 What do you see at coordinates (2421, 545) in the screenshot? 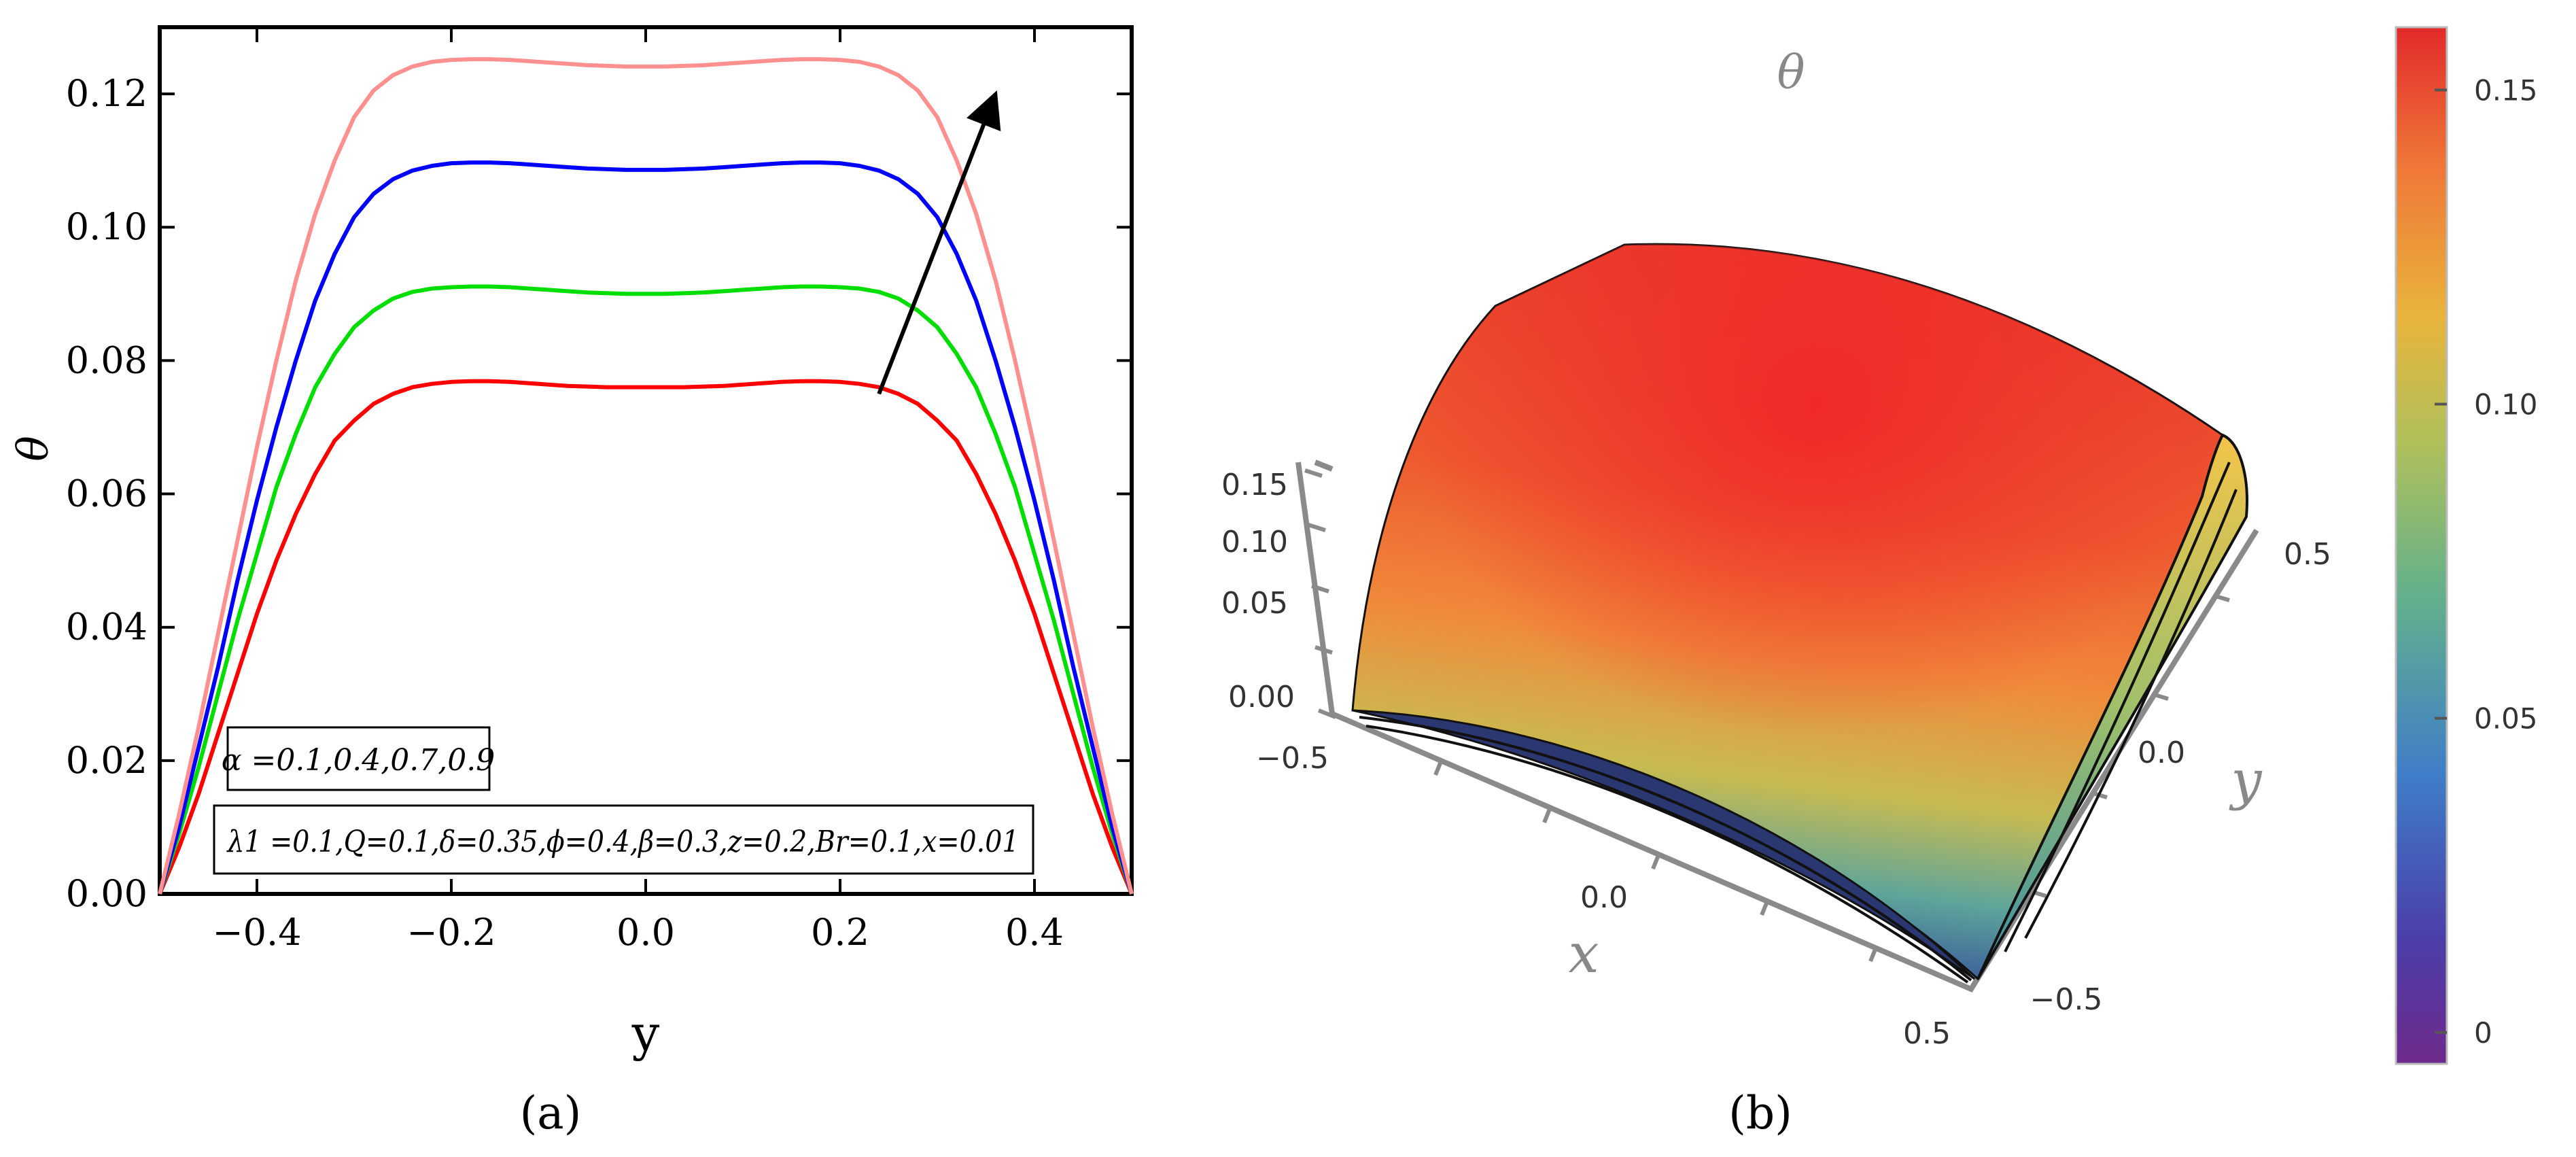
I see `colorbar` at bounding box center [2421, 545].